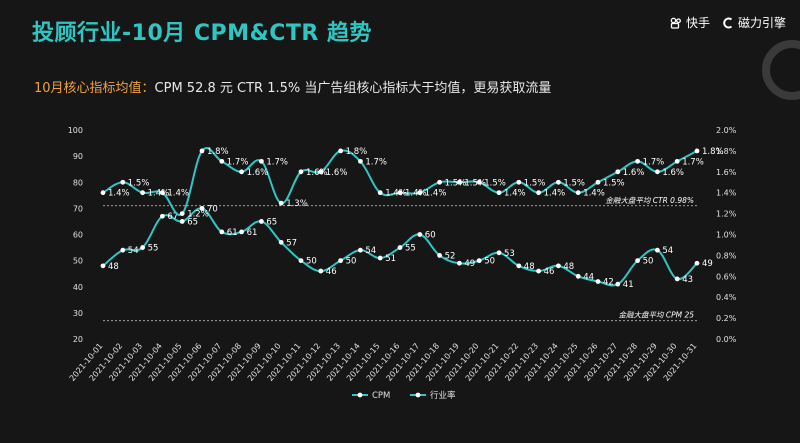  Describe the element at coordinates (78, 339) in the screenshot. I see `left-axis-tick: 20` at that location.